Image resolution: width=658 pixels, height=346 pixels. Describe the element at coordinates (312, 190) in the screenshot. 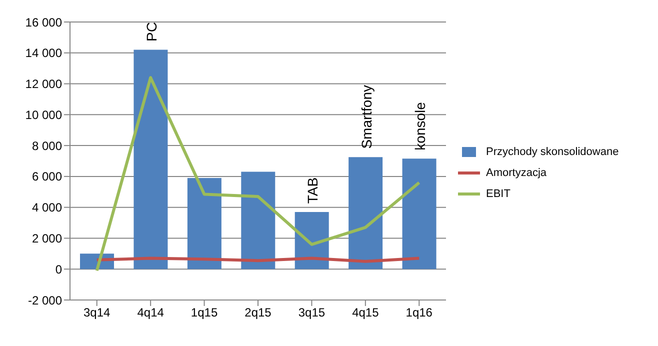

I see `annotation: TAB` at that location.